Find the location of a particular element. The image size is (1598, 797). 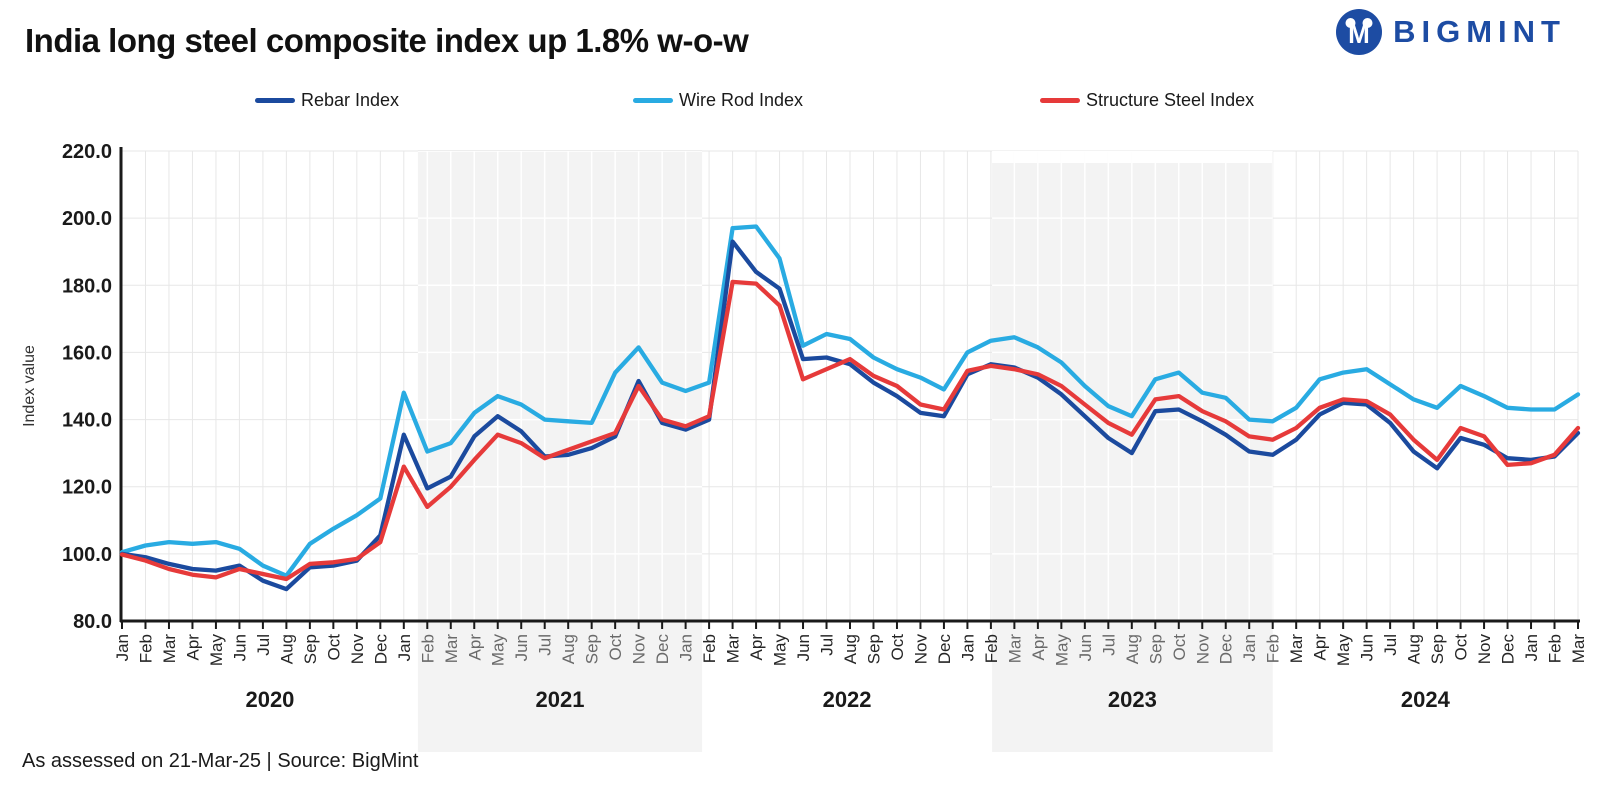

svg-text: 220.0 is located at coordinates (87, 152).